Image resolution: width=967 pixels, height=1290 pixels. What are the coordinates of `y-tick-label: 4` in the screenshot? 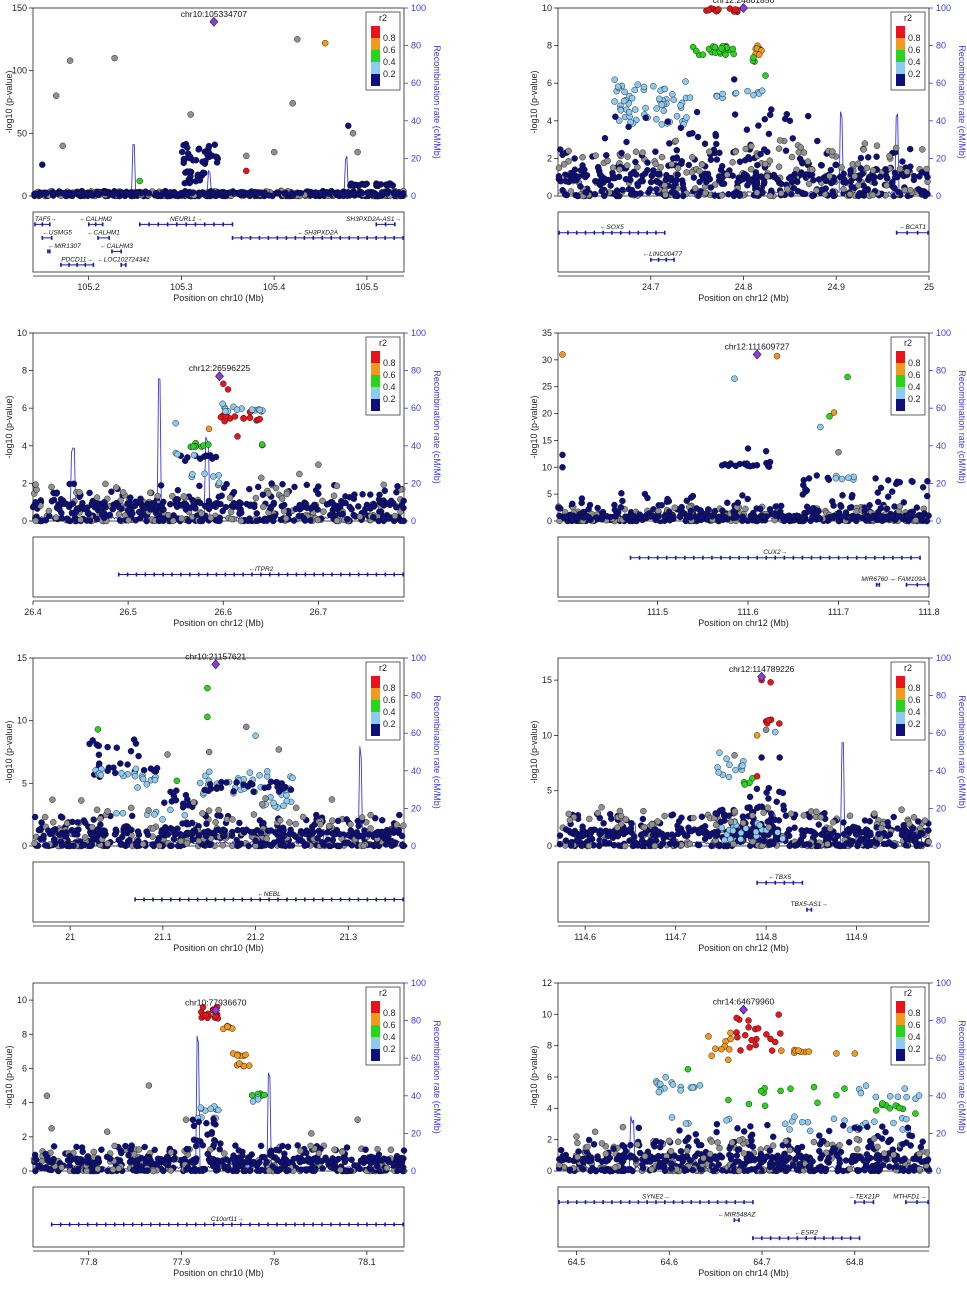 It's located at (24, 1103).